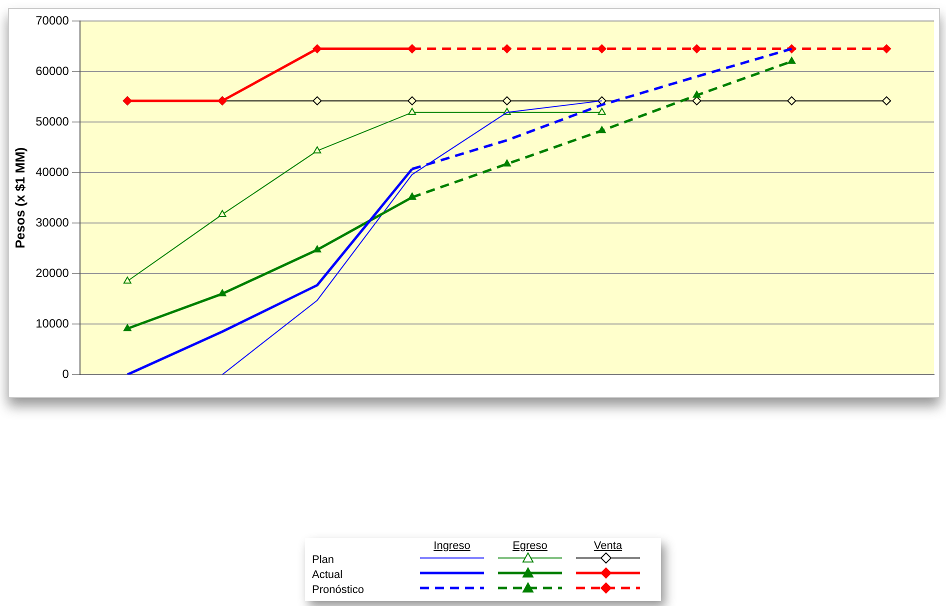 The height and width of the screenshot is (606, 946). Describe the element at coordinates (327, 575) in the screenshot. I see `text: Actual` at that location.